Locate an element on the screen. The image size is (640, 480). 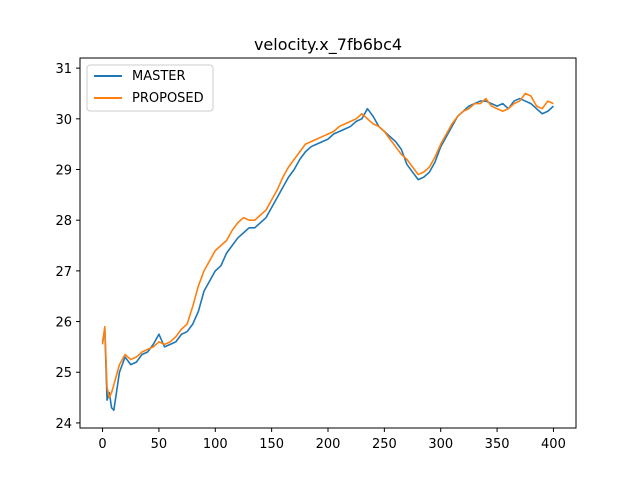
y-tick-label: 25 is located at coordinates (63, 373).